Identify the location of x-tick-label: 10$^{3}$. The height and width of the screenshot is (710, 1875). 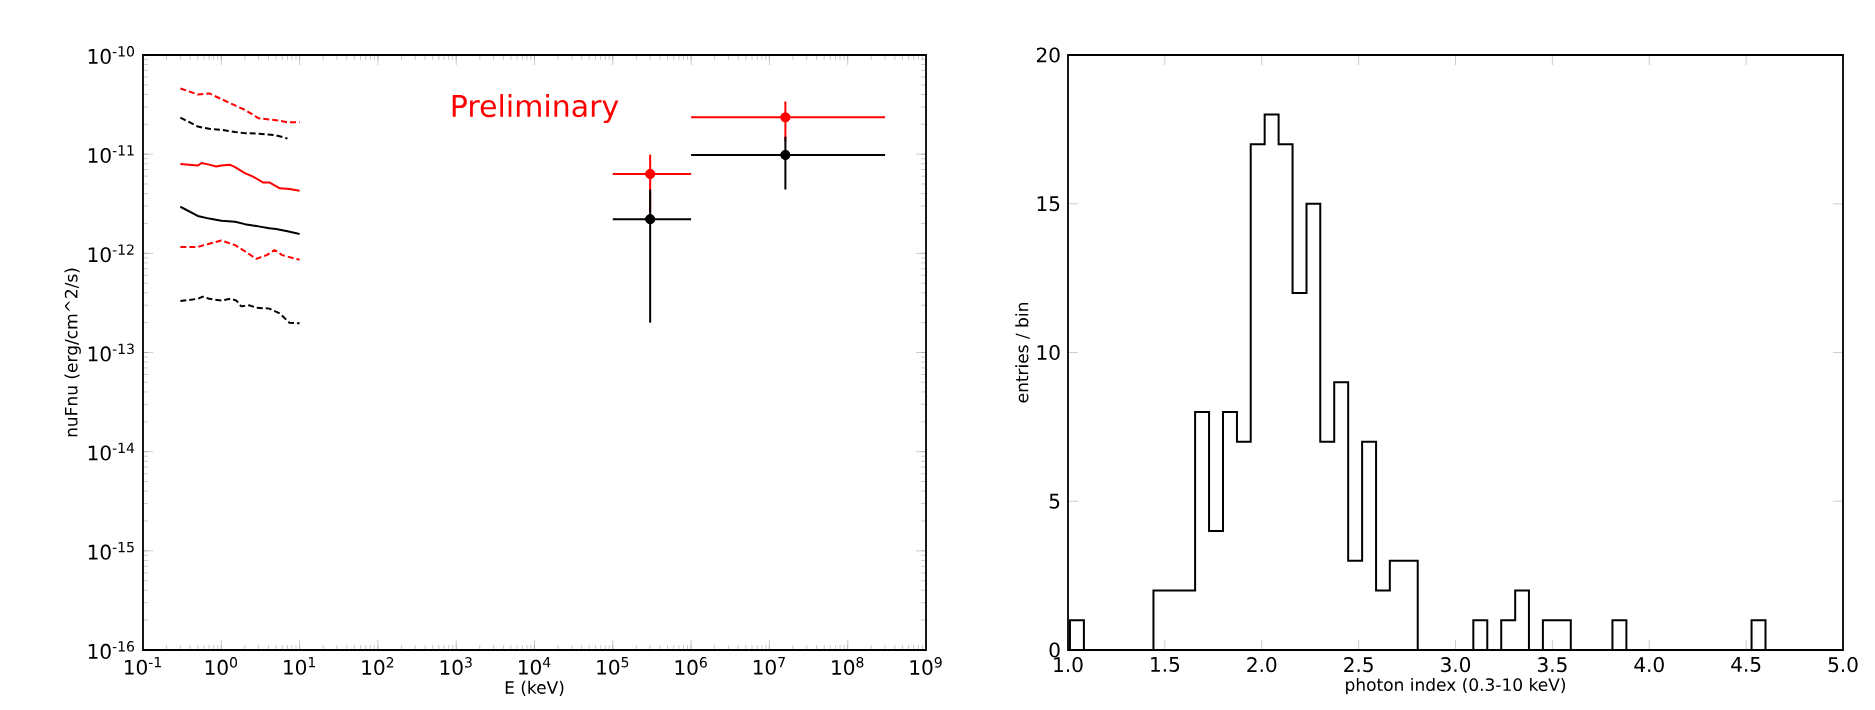
(456, 666).